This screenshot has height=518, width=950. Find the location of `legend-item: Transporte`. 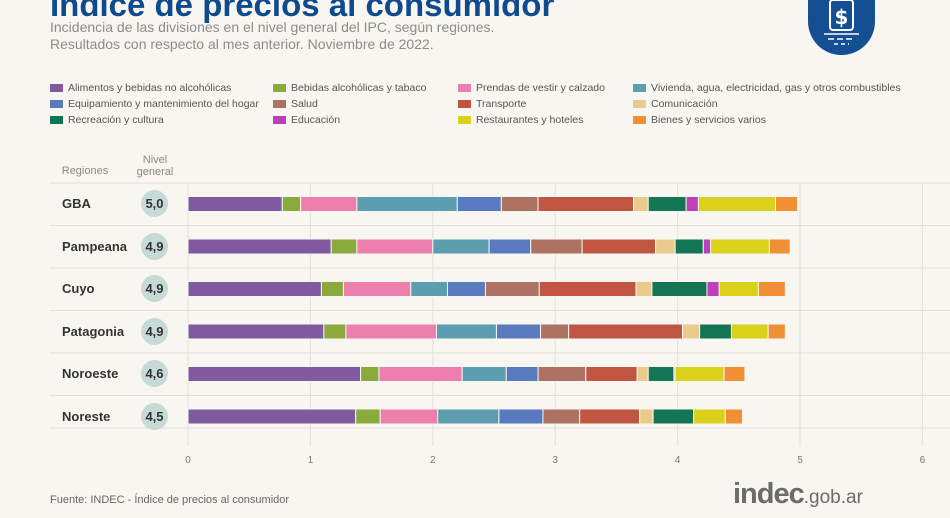

legend-item: Transporte is located at coordinates (492, 104).